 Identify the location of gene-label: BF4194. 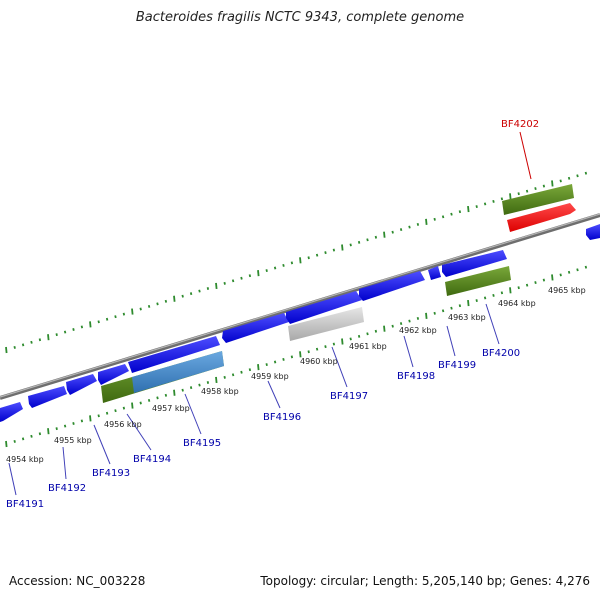
(152, 459).